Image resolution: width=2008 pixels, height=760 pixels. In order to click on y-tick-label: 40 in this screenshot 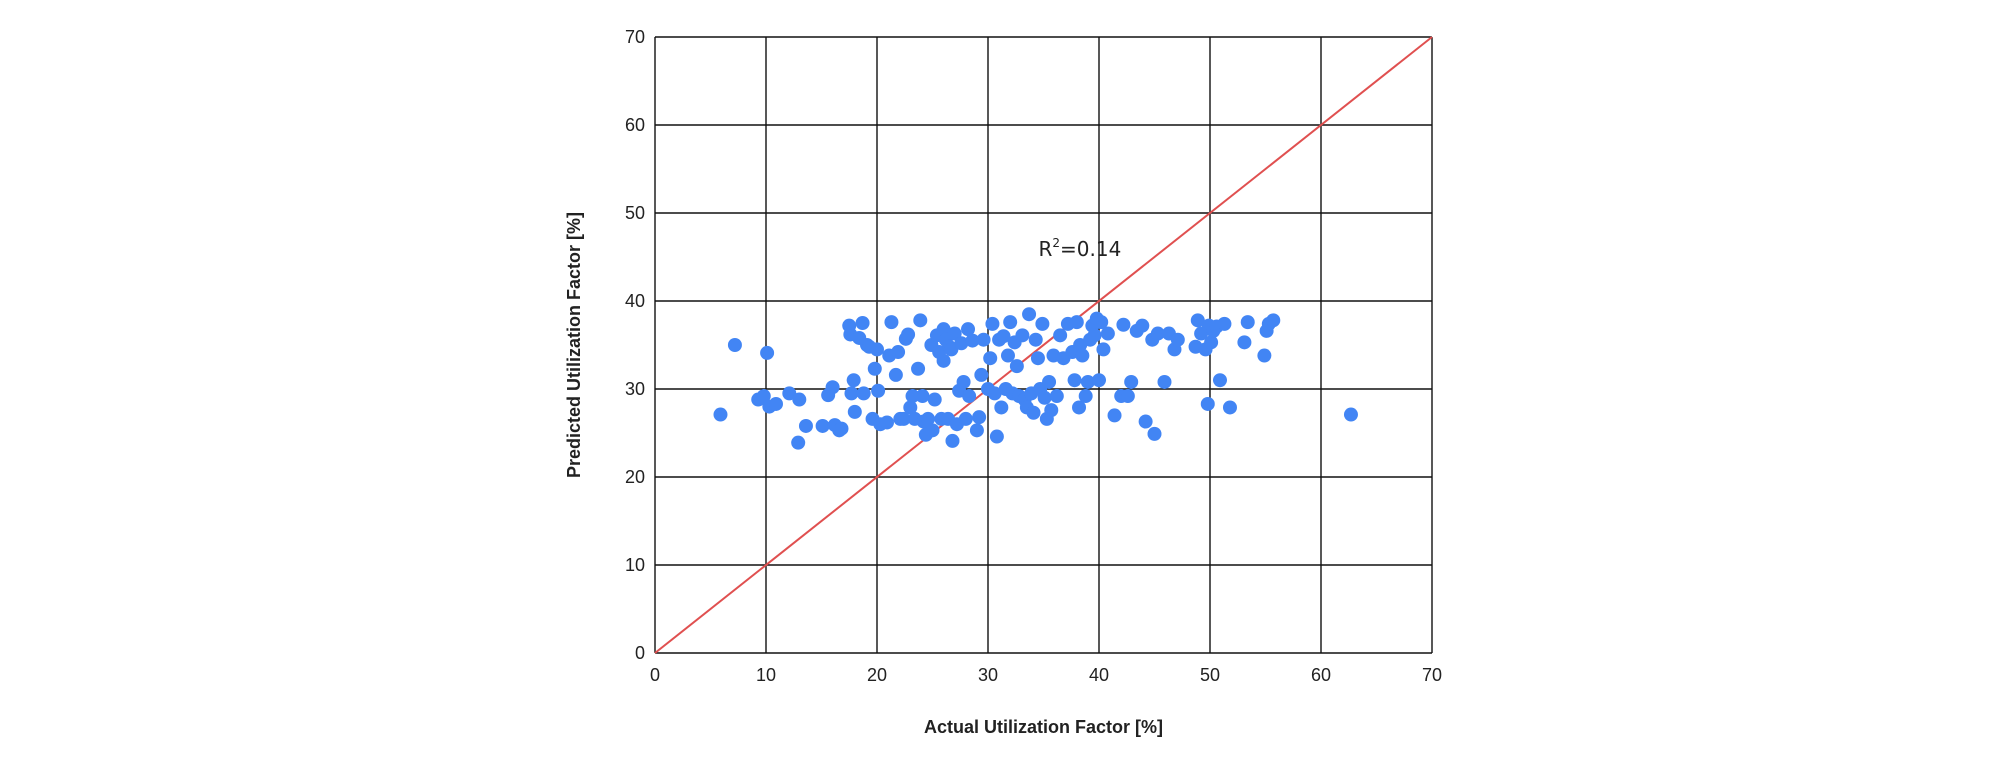, I will do `click(635, 301)`.